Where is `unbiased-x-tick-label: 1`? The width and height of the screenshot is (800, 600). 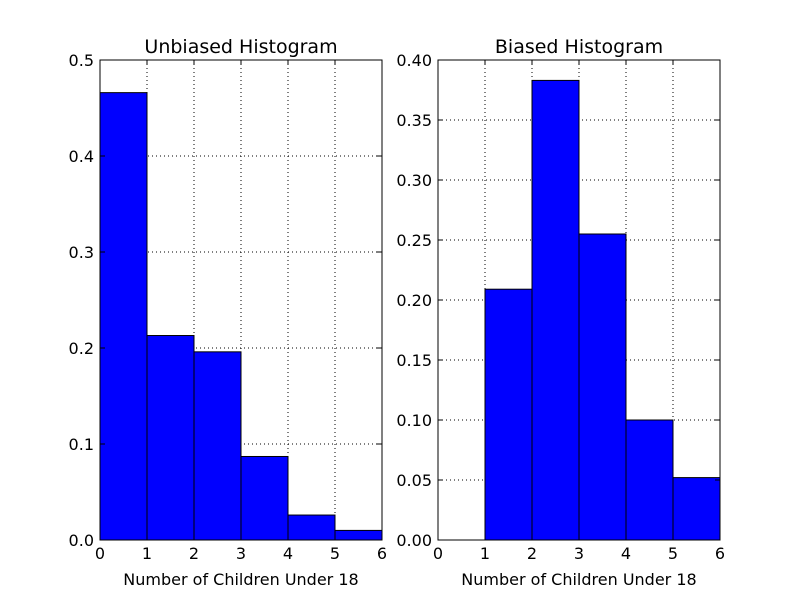
unbiased-x-tick-label: 1 is located at coordinates (147, 553).